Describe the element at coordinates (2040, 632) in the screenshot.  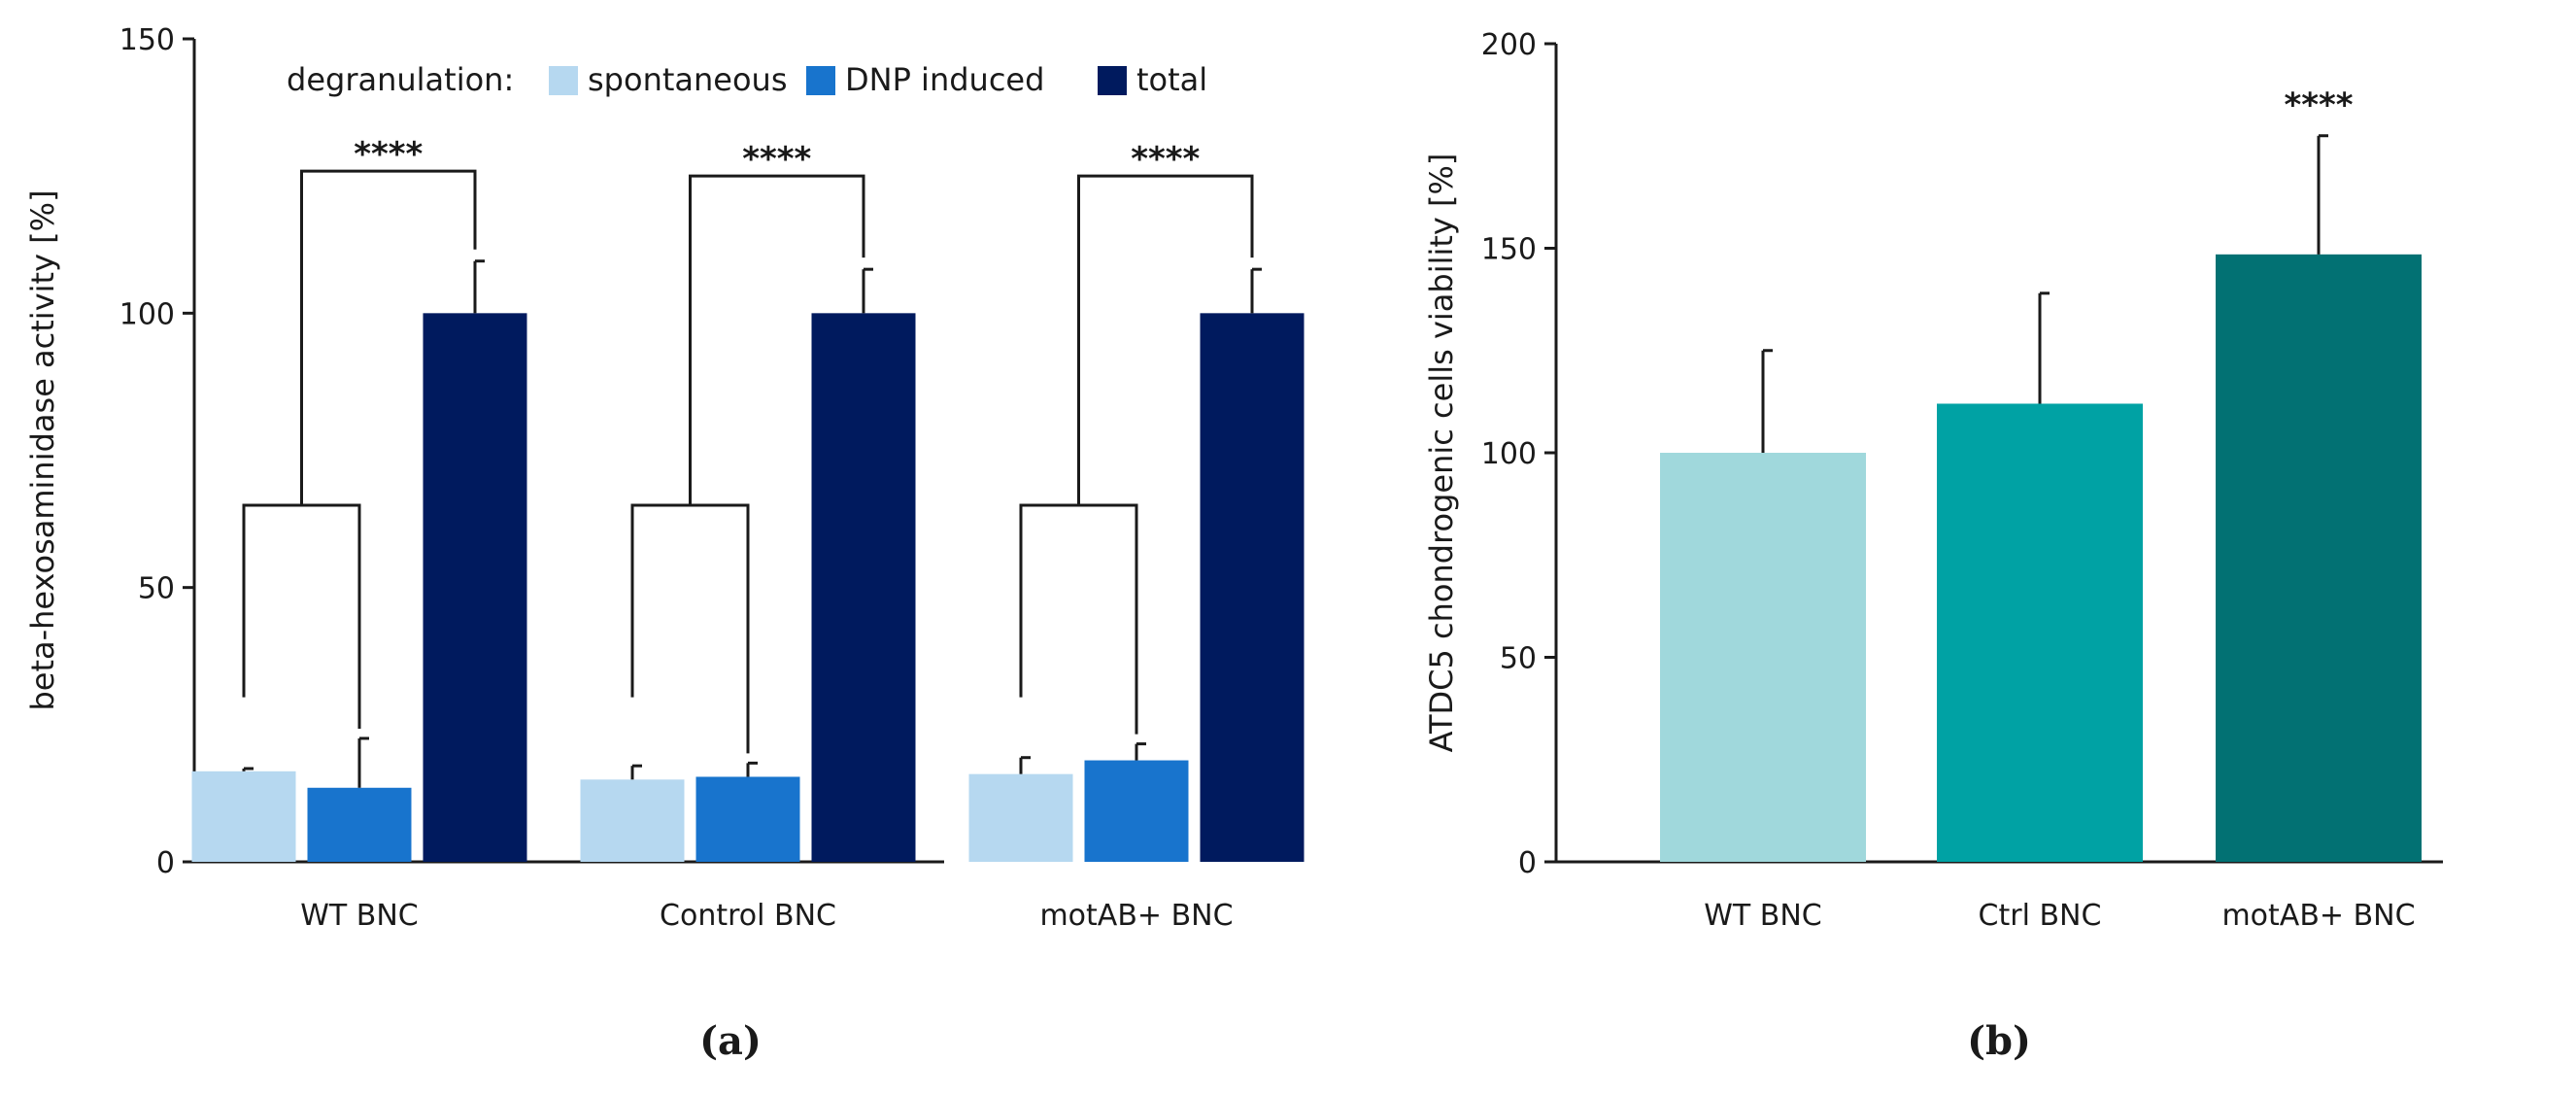
I see `bar-ctrl-bnc` at that location.